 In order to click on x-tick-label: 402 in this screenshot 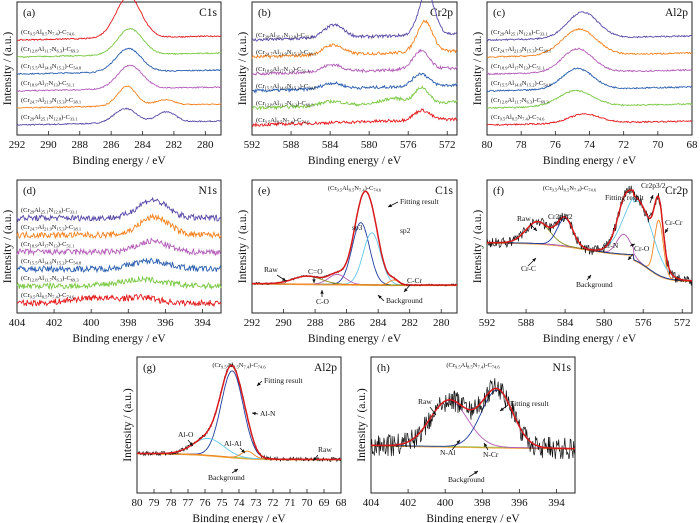, I will do `click(408, 503)`.